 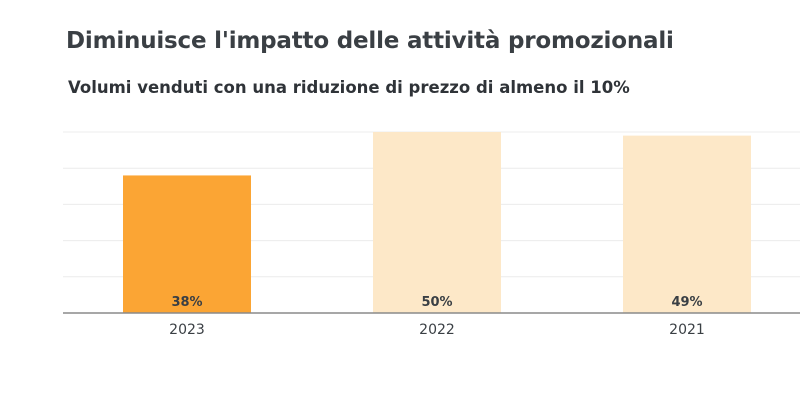 I want to click on value-labels: 38% 50% 49%, so click(x=436, y=302).